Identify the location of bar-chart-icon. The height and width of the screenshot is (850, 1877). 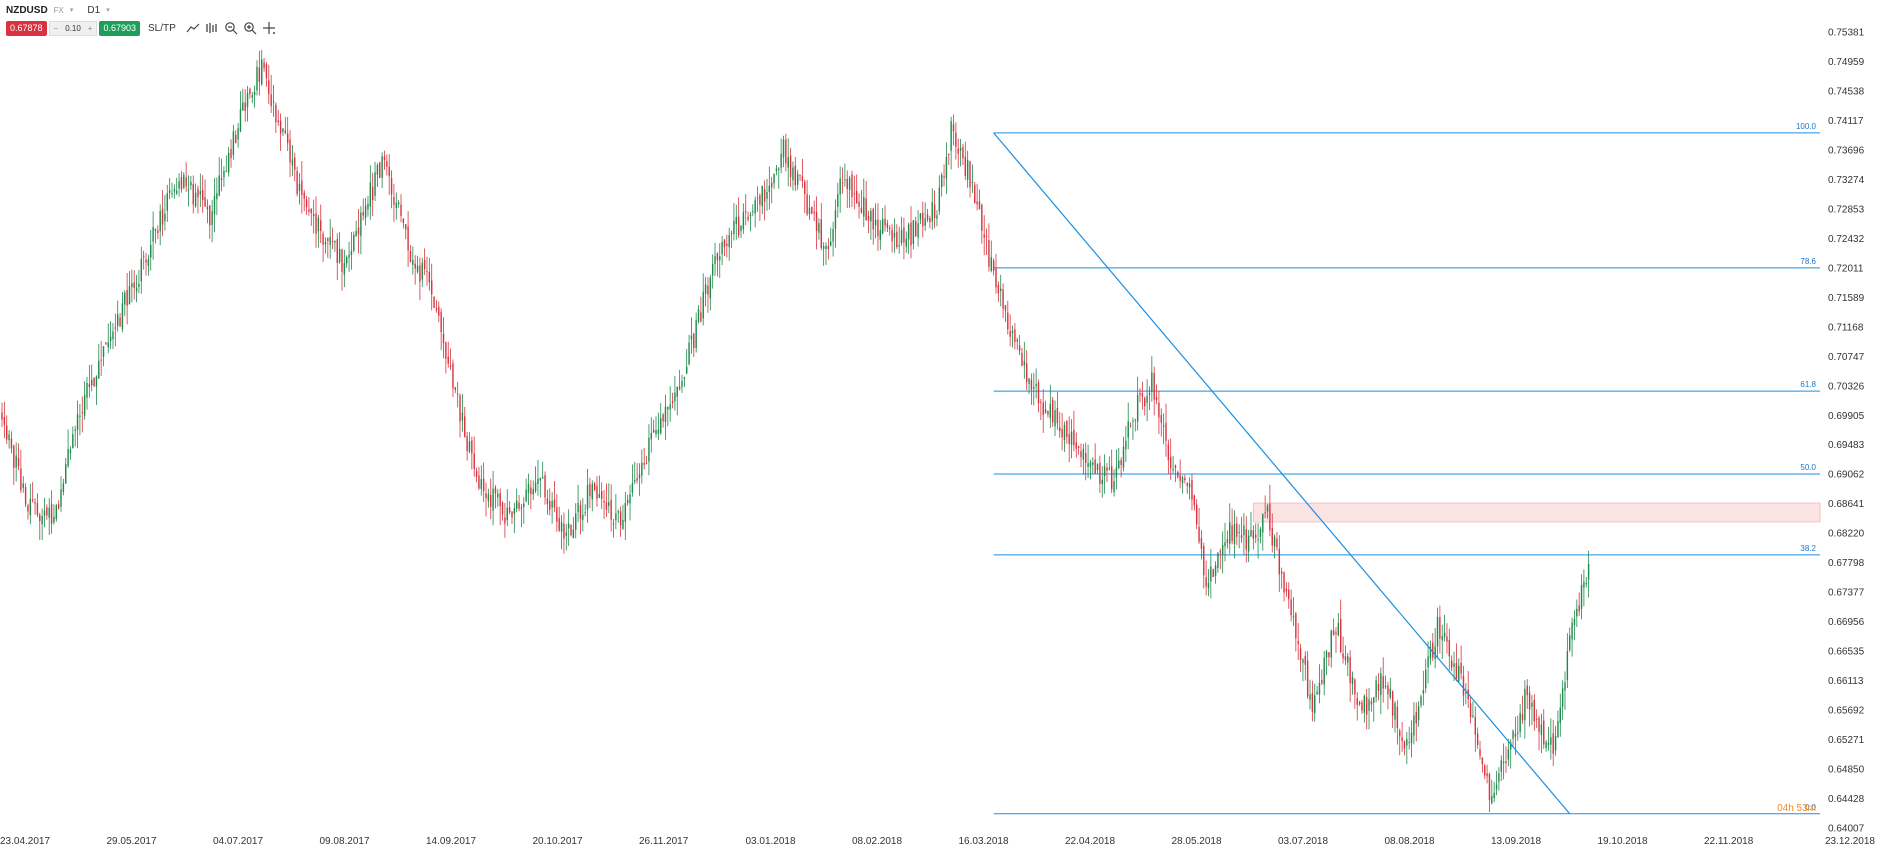
(212, 28).